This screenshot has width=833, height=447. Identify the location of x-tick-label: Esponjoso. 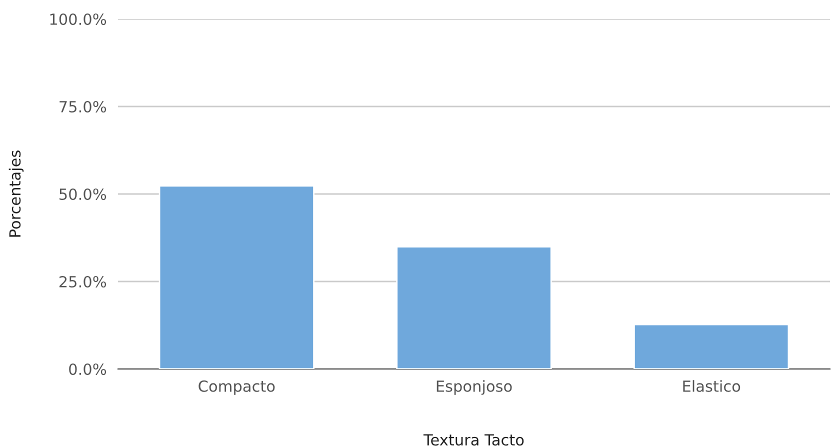
(474, 387).